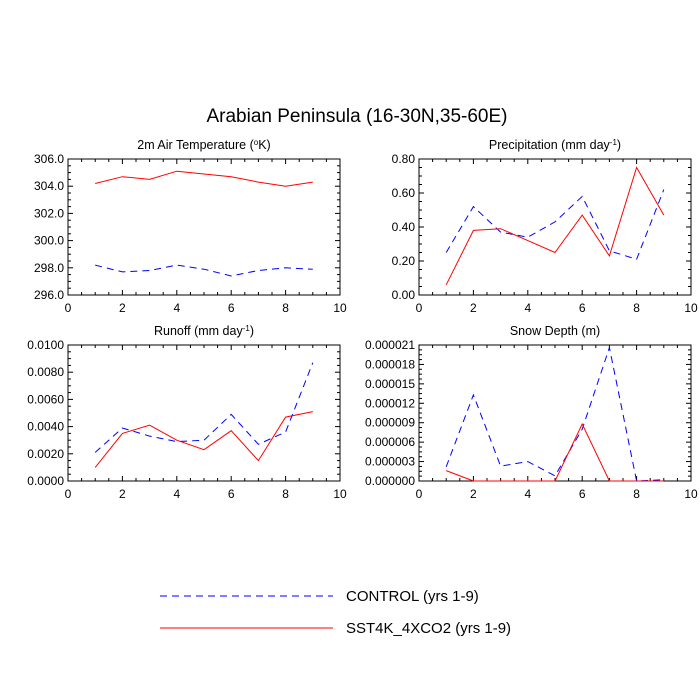  What do you see at coordinates (555, 145) in the screenshot?
I see `panel-title: Precipitation (mm day-1)` at bounding box center [555, 145].